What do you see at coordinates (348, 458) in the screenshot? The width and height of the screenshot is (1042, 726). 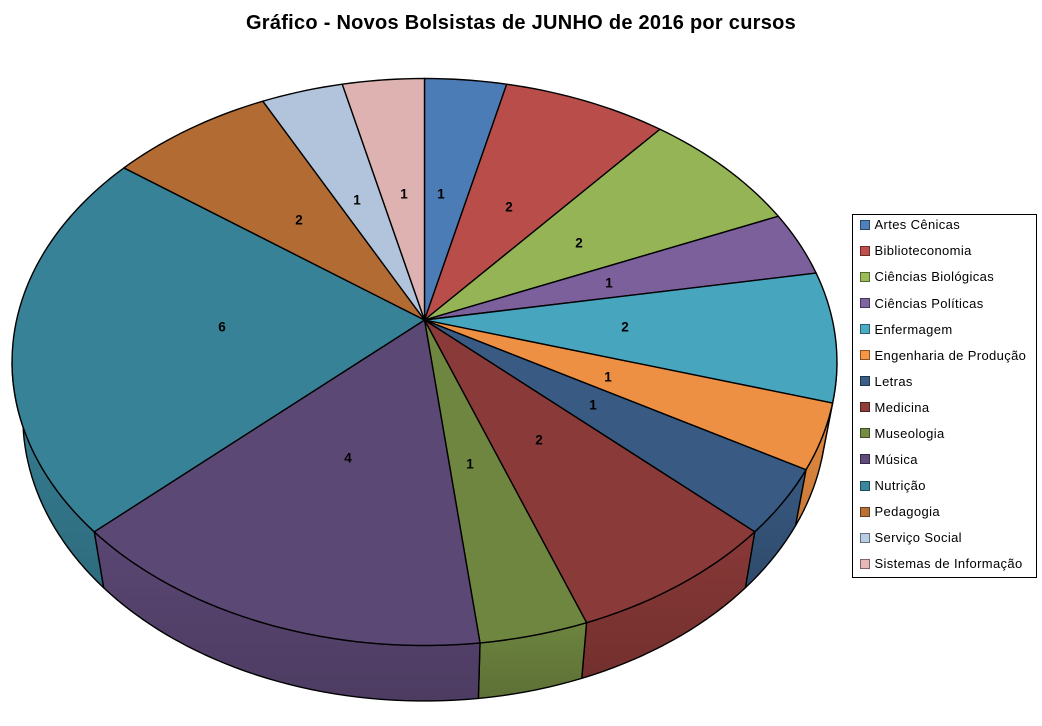 I see `svg-text: 4` at bounding box center [348, 458].